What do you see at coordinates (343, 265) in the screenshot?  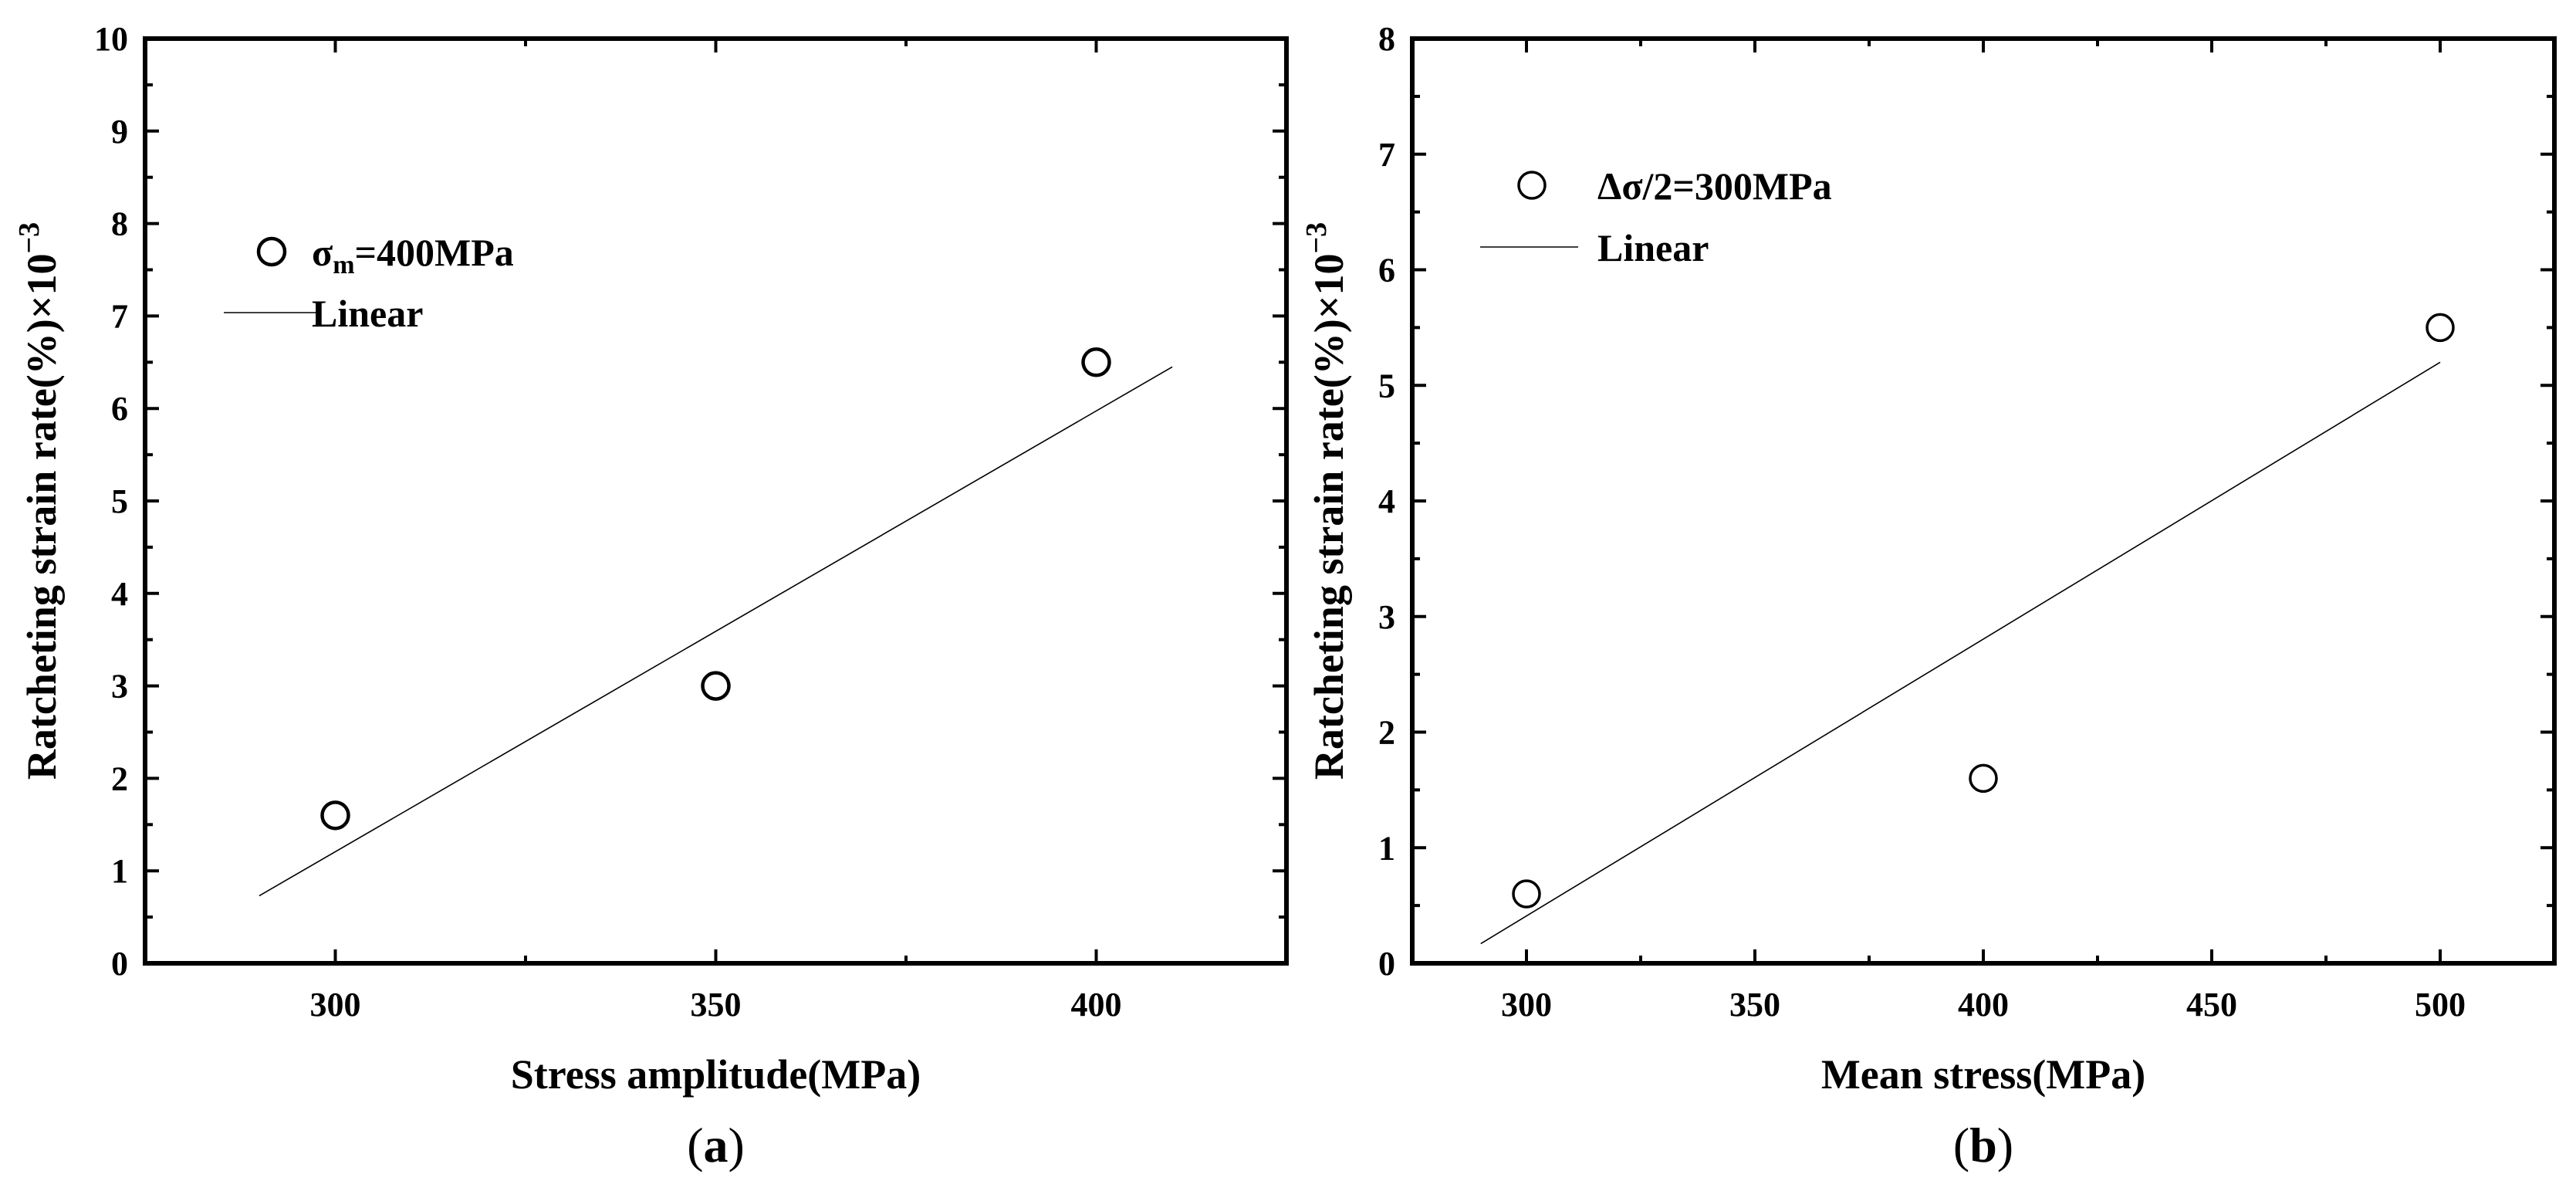 I see `legend-label-subscript: m` at bounding box center [343, 265].